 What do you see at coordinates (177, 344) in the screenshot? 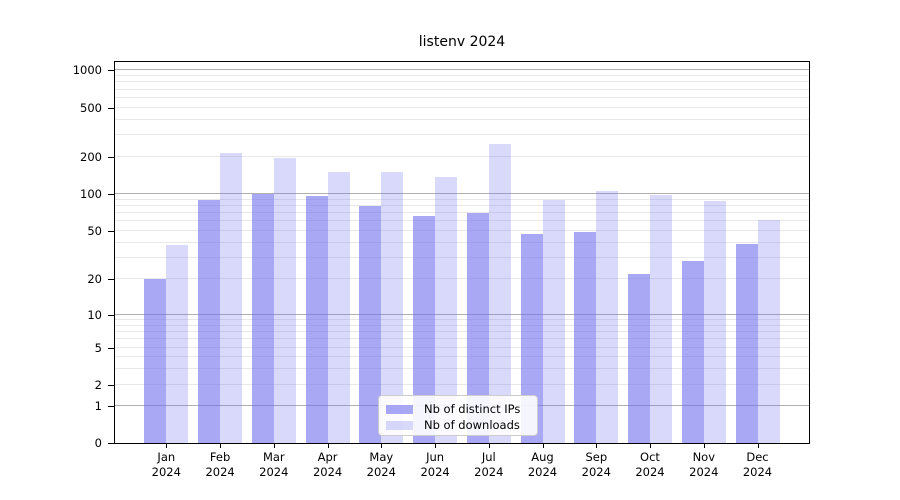
I see `bar-downloads-jan` at bounding box center [177, 344].